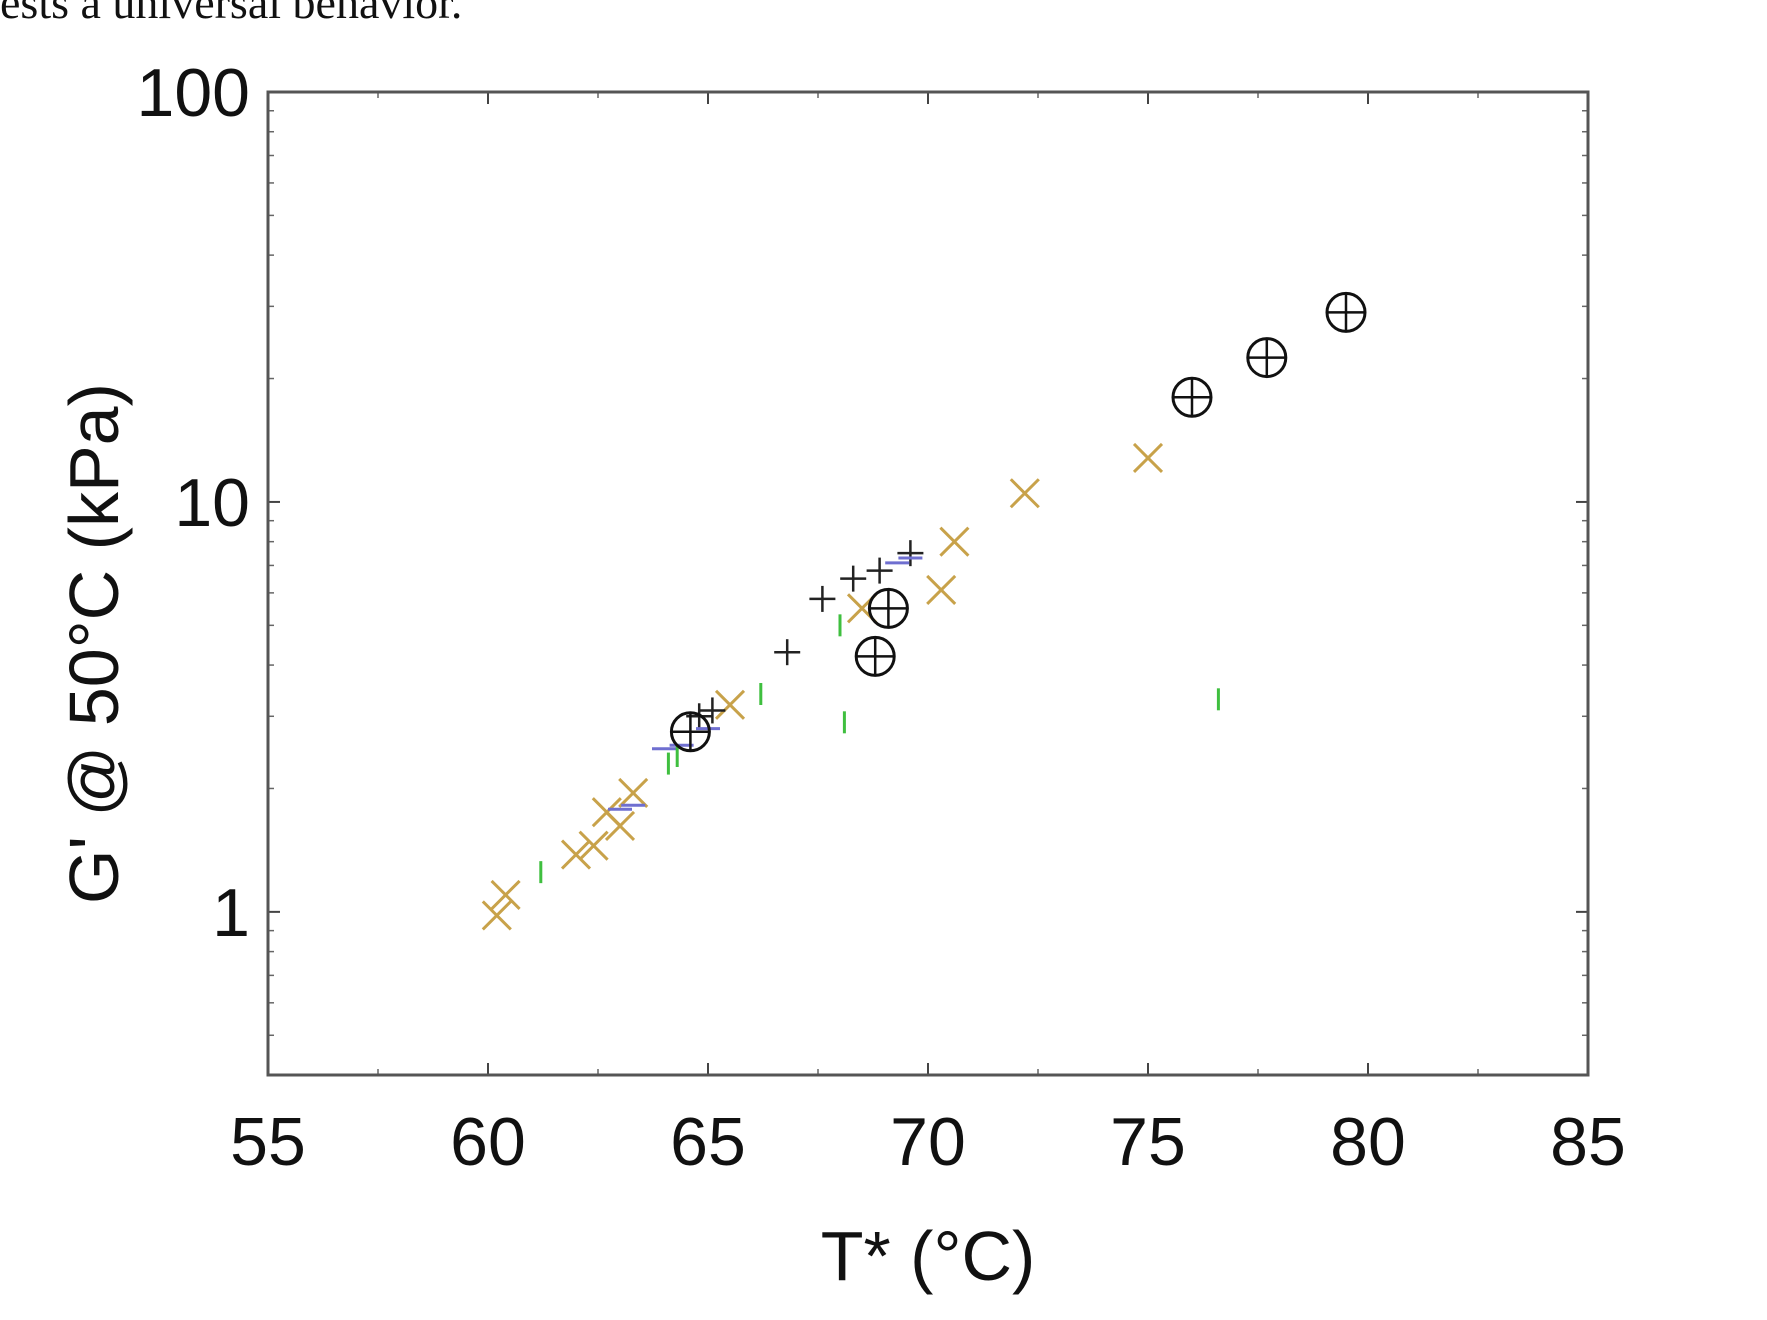  Describe the element at coordinates (488, 1142) in the screenshot. I see `x-tick-label: 60` at that location.